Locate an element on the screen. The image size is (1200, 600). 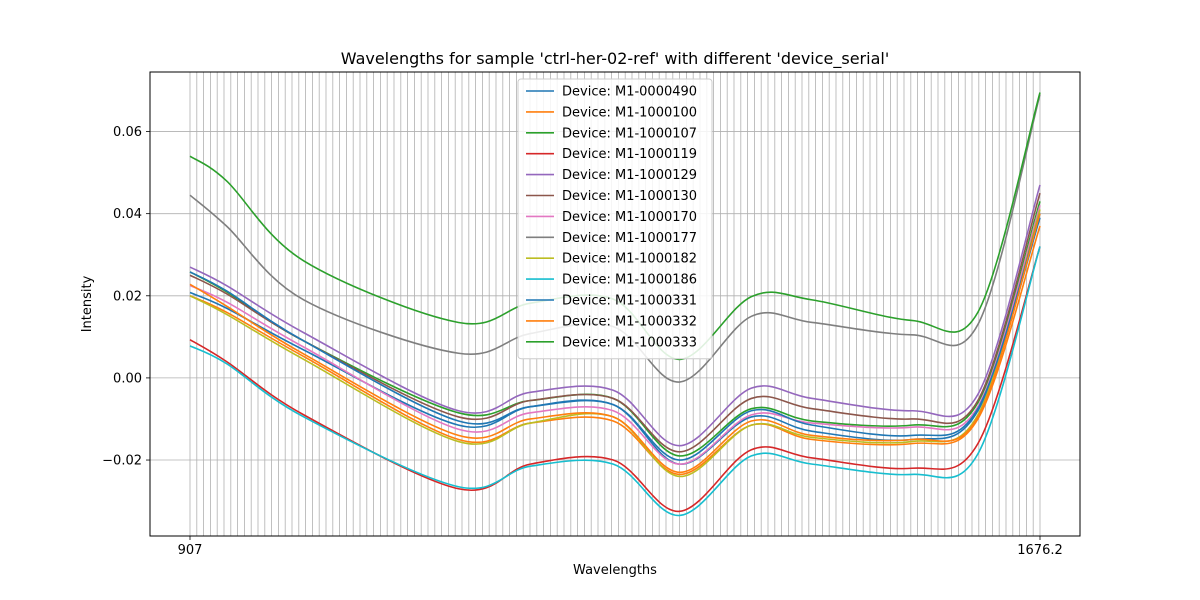
legend-box is located at coordinates (615, 219).